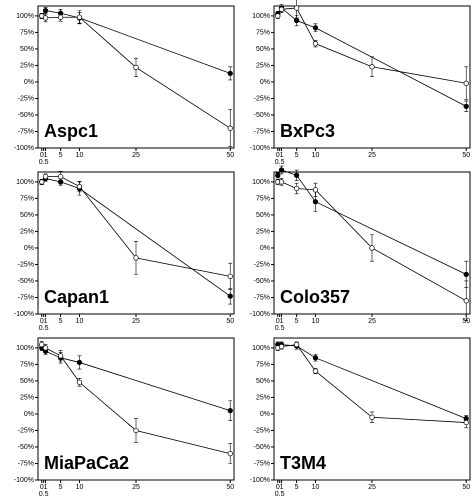 The image size is (474, 501). I want to click on panel-title: BxPc3, so click(307, 131).